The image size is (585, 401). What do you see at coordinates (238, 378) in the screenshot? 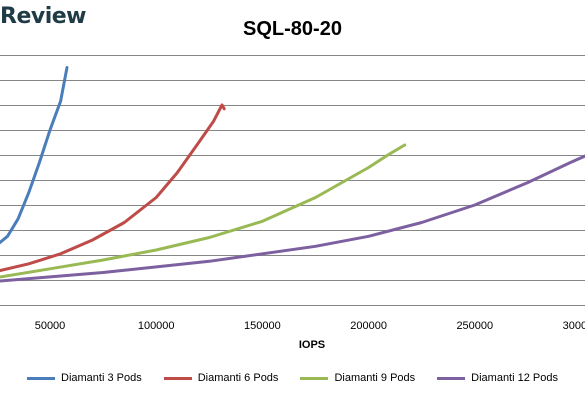
I see `legend-label: Diamanti 6 Pods` at bounding box center [238, 378].